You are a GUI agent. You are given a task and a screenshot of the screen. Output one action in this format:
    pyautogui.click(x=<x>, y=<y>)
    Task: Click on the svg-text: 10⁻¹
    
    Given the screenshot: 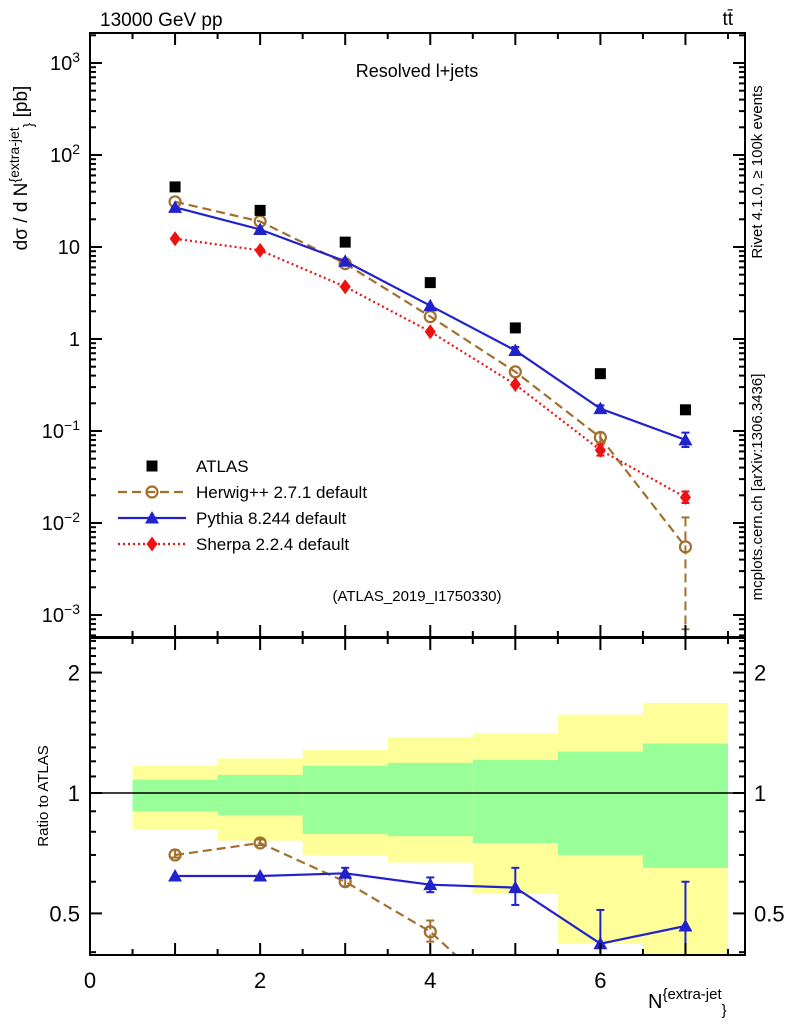 What is the action you would take?
    pyautogui.click(x=61, y=430)
    